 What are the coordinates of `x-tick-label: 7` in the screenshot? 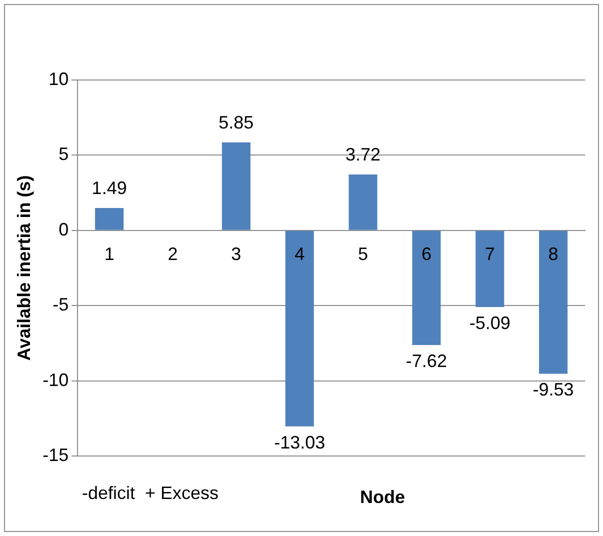 It's located at (489, 254).